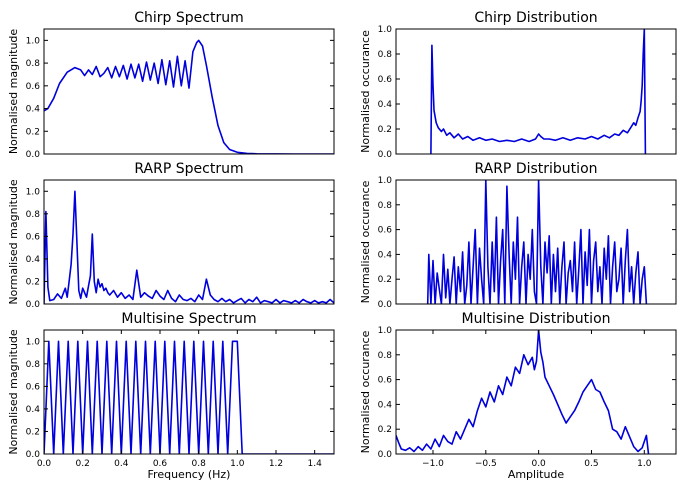 This screenshot has width=697, height=480. Describe the element at coordinates (188, 319) in the screenshot. I see `chart-title: Multisine Spectrum` at that location.